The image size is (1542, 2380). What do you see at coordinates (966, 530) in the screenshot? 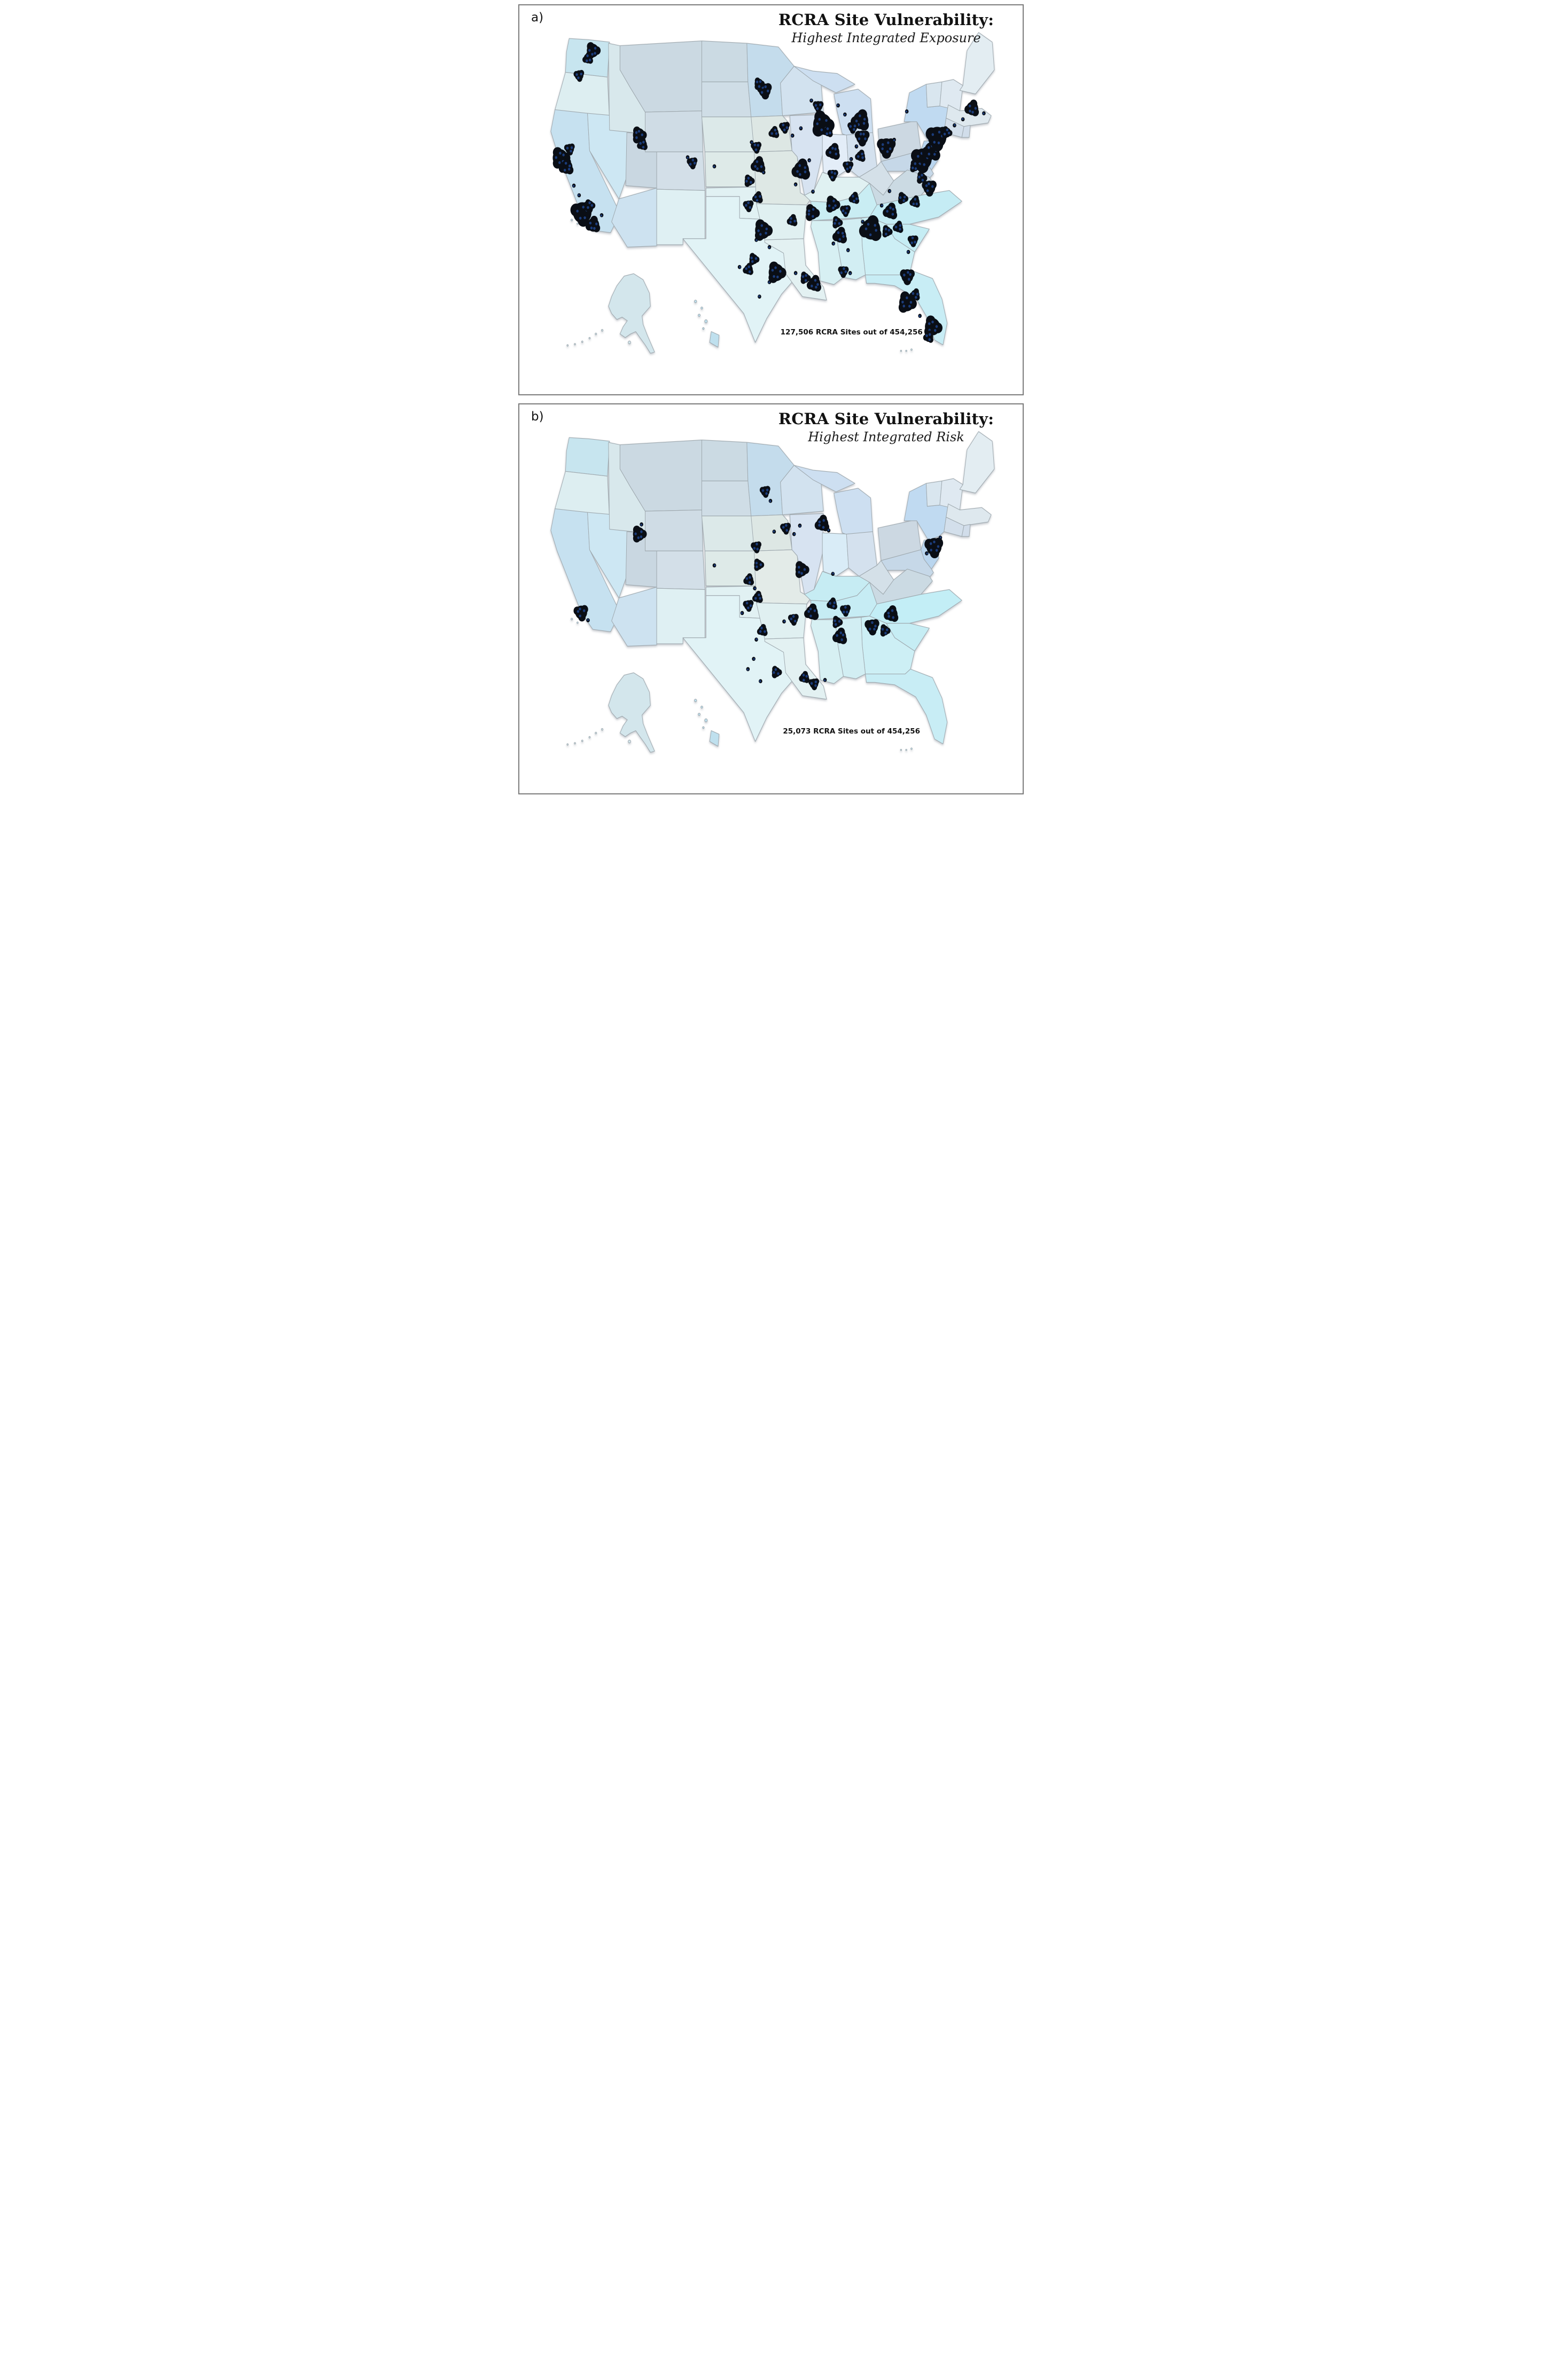
I see `state-RI` at bounding box center [966, 530].